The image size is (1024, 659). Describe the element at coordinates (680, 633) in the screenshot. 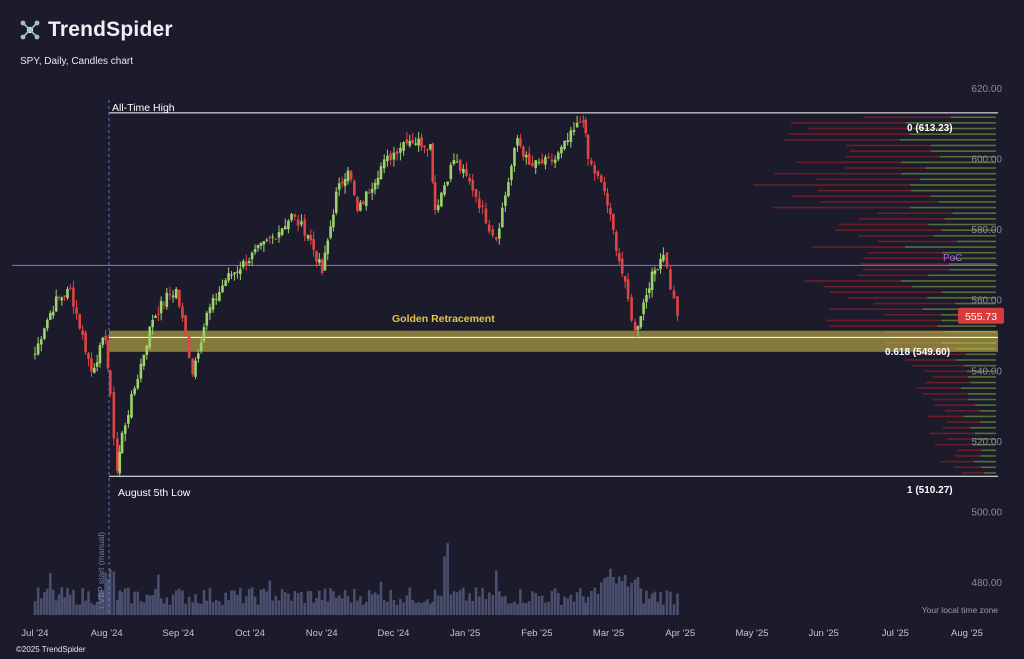

I see `x-tick-label: Apr '25` at that location.